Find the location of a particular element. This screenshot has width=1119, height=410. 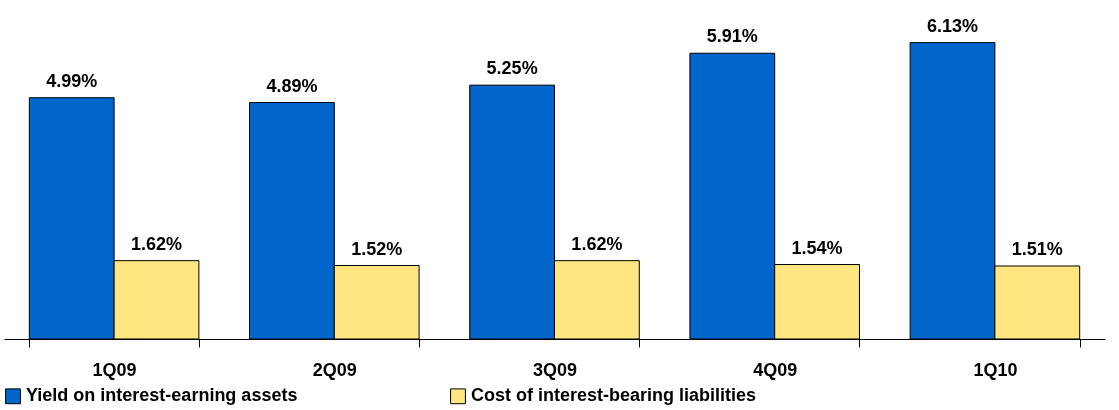

legend-label: Cost of interest-bearing liabilities is located at coordinates (614, 395).